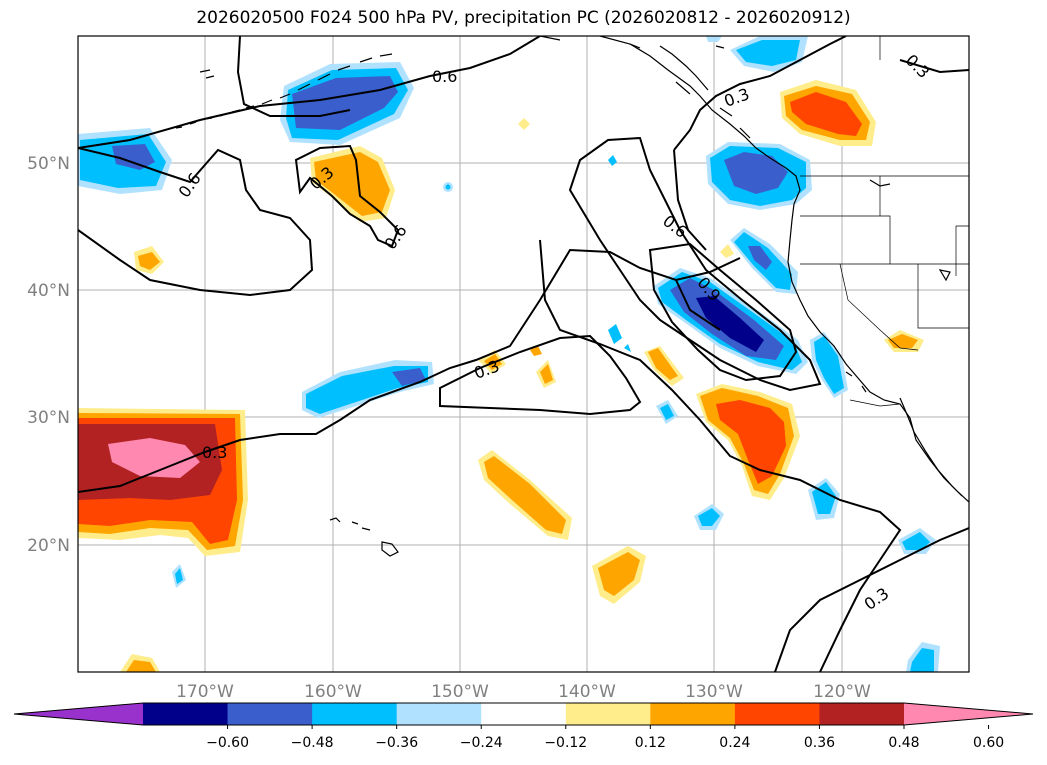 The image size is (1047, 765). I want to click on colorbar-extend-low, so click(78, 714).